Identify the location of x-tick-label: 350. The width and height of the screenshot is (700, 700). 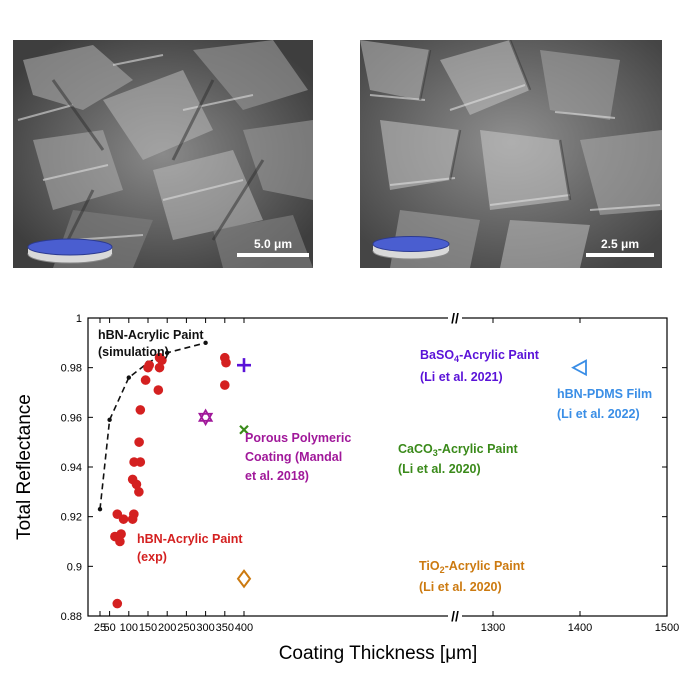
(225, 628).